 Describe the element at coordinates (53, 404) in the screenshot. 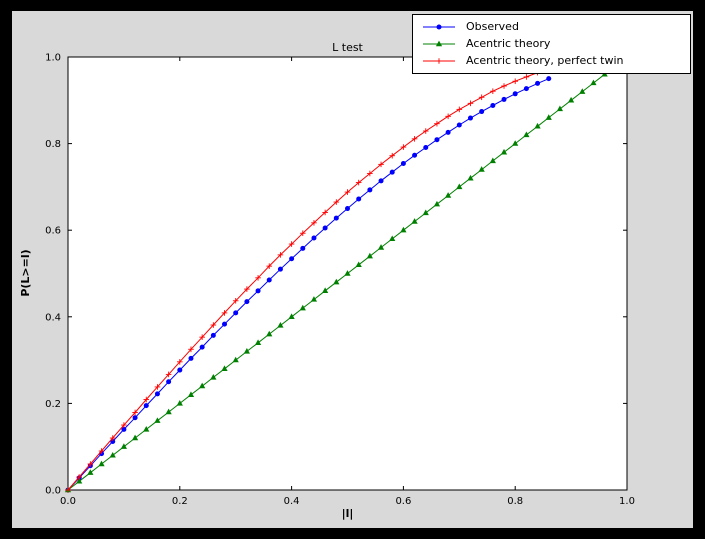

I see `y-tick-label: 0.2` at that location.